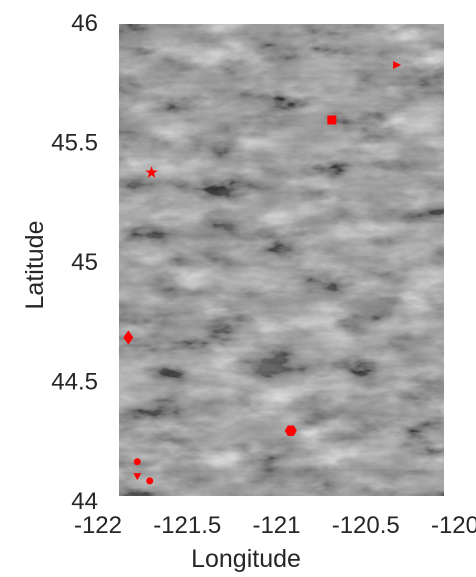  What do you see at coordinates (332, 120) in the screenshot?
I see `data-point-square` at bounding box center [332, 120].